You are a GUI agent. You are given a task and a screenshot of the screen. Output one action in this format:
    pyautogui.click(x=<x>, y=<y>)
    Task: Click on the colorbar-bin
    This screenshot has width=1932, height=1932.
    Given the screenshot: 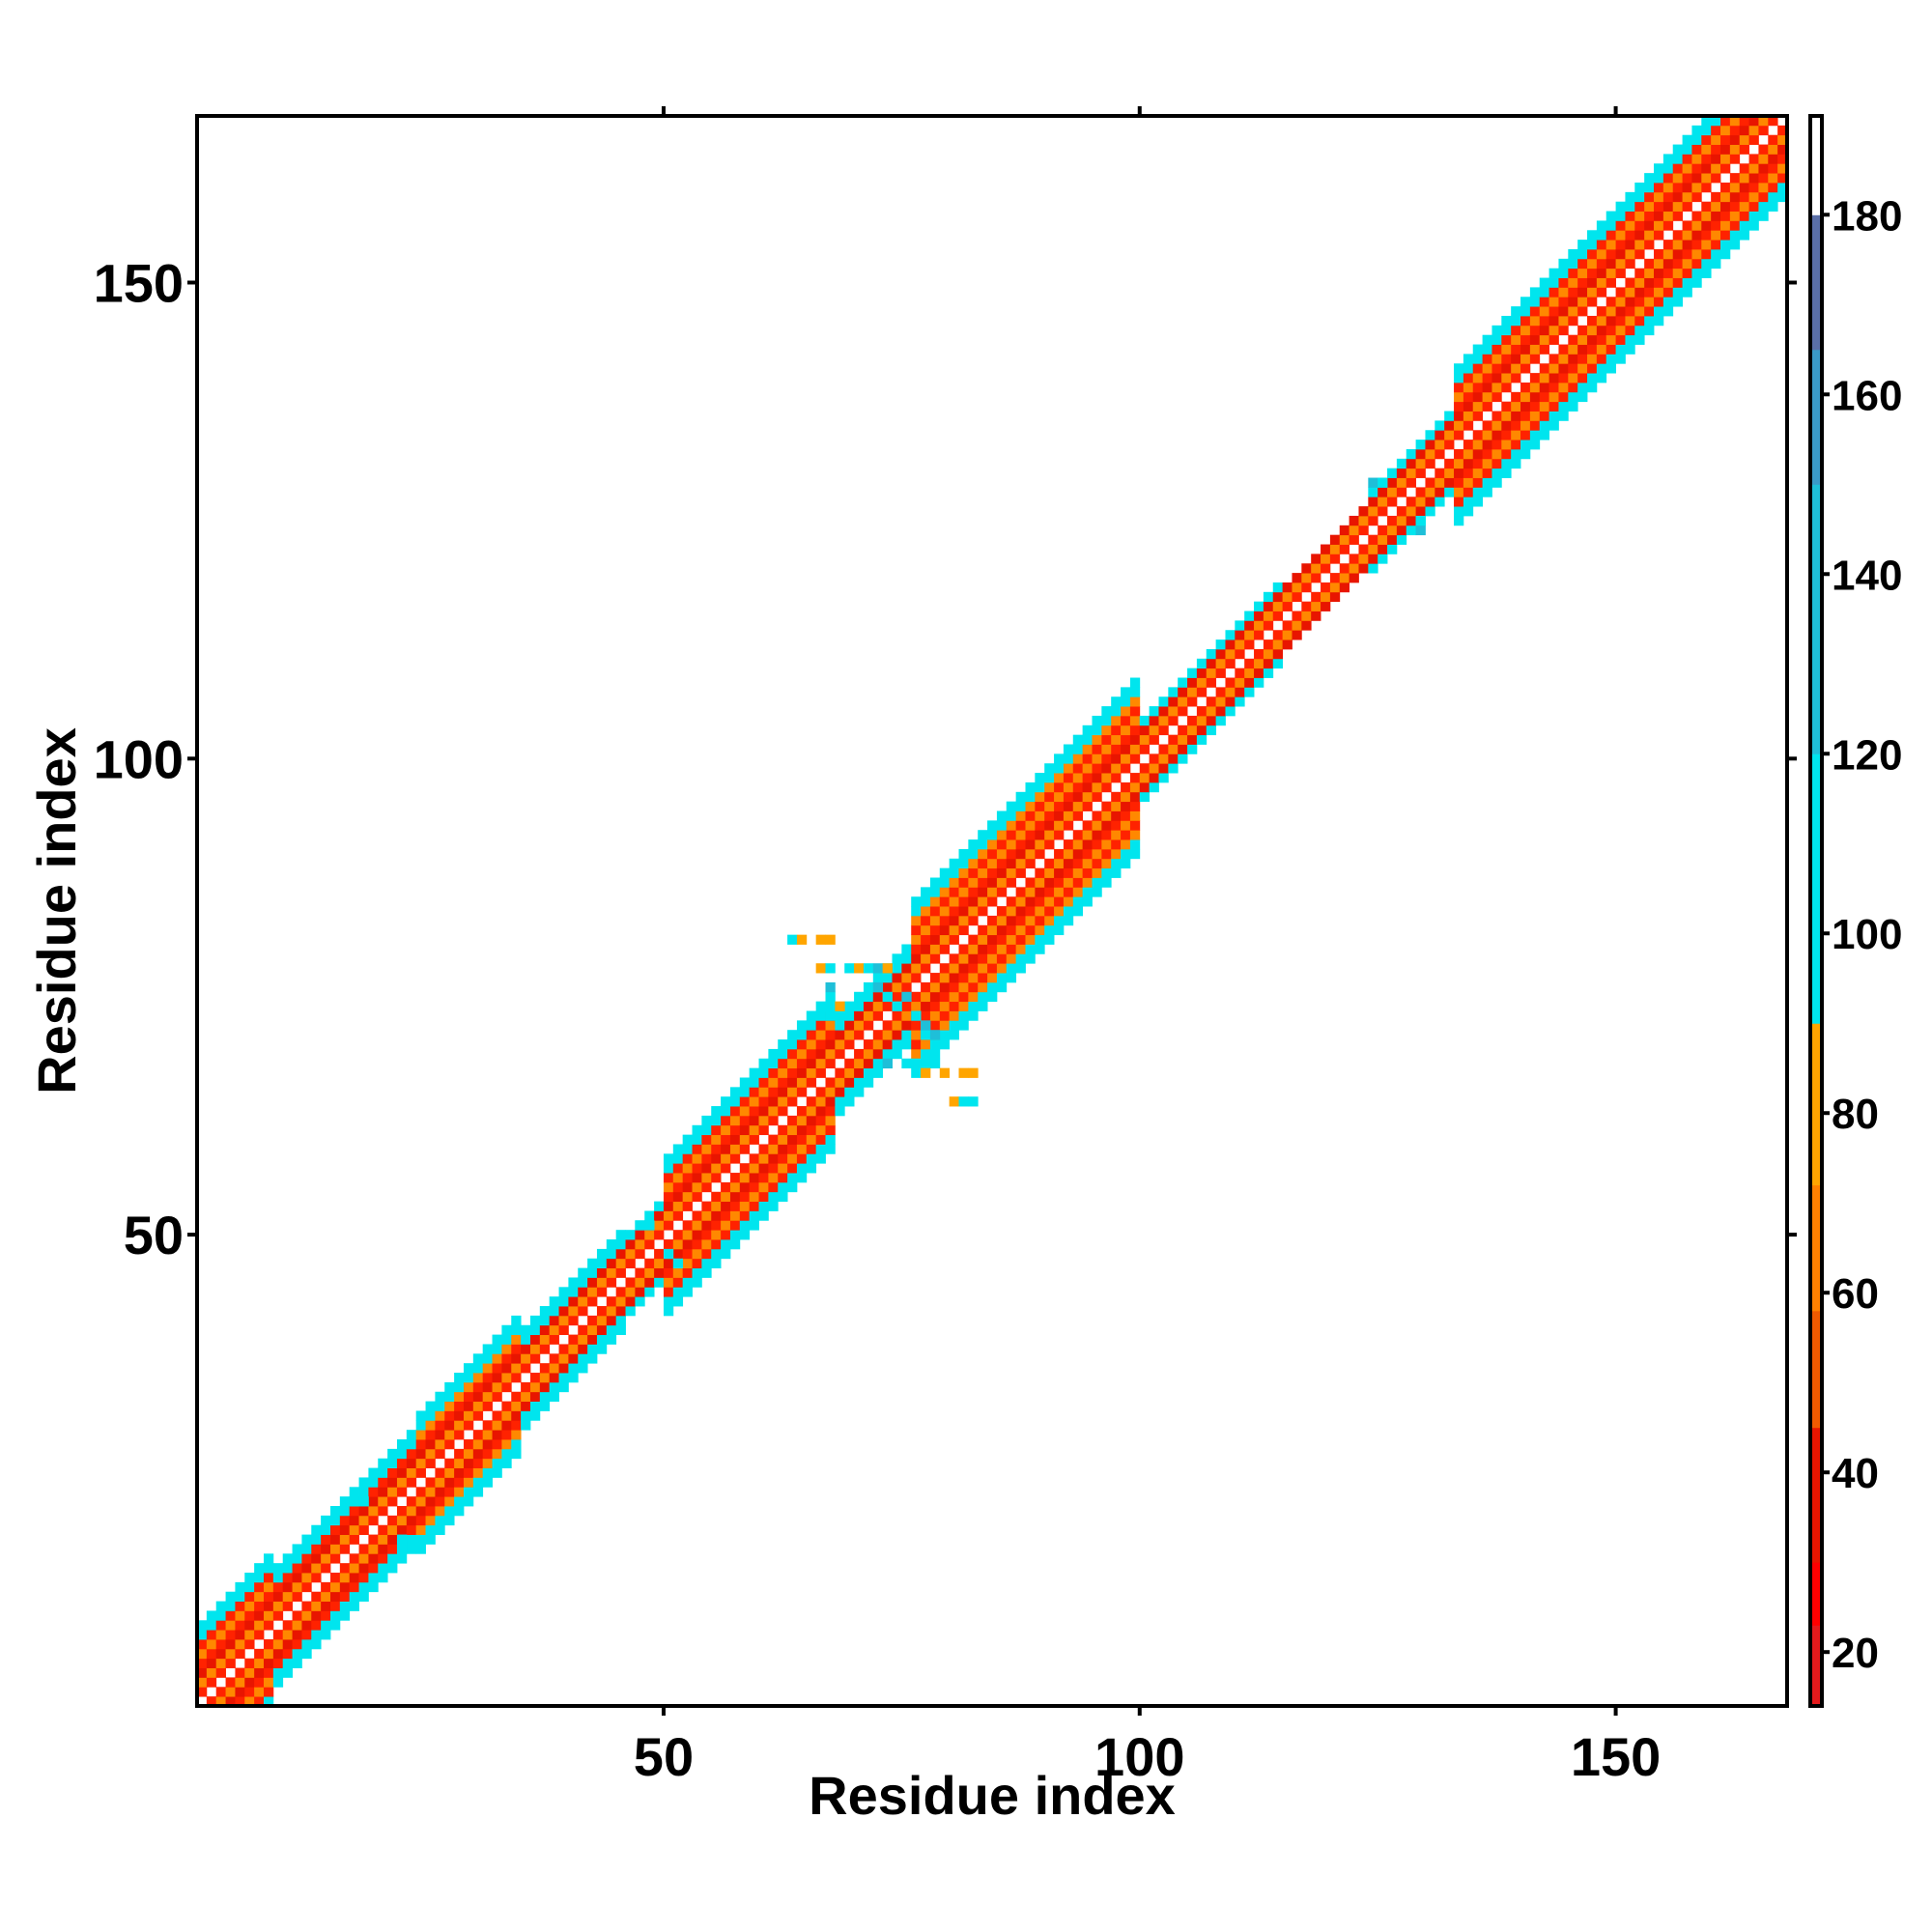 What is the action you would take?
    pyautogui.click(x=1816, y=1594)
    